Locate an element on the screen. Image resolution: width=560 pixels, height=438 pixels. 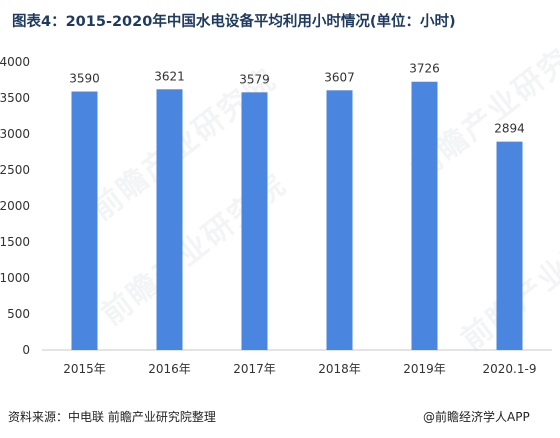
data-label: 3579 is located at coordinates (254, 79).